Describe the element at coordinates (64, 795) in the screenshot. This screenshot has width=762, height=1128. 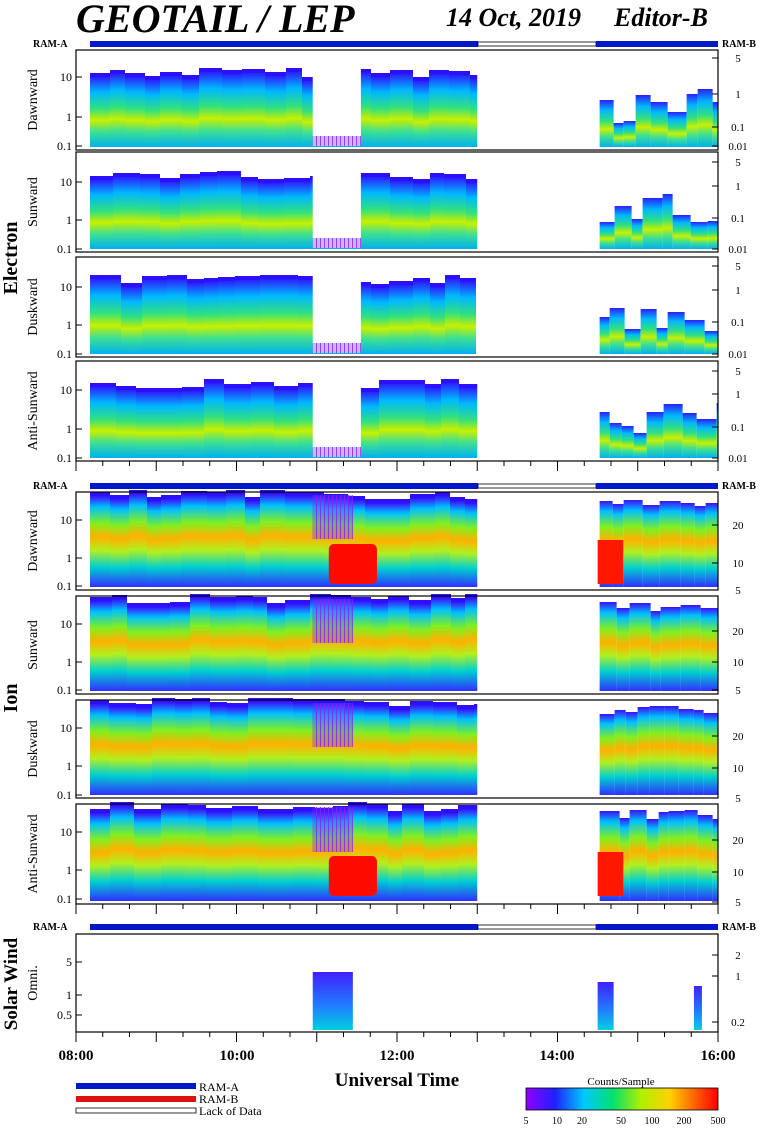
I see `y-tick-label: 0.1` at that location.